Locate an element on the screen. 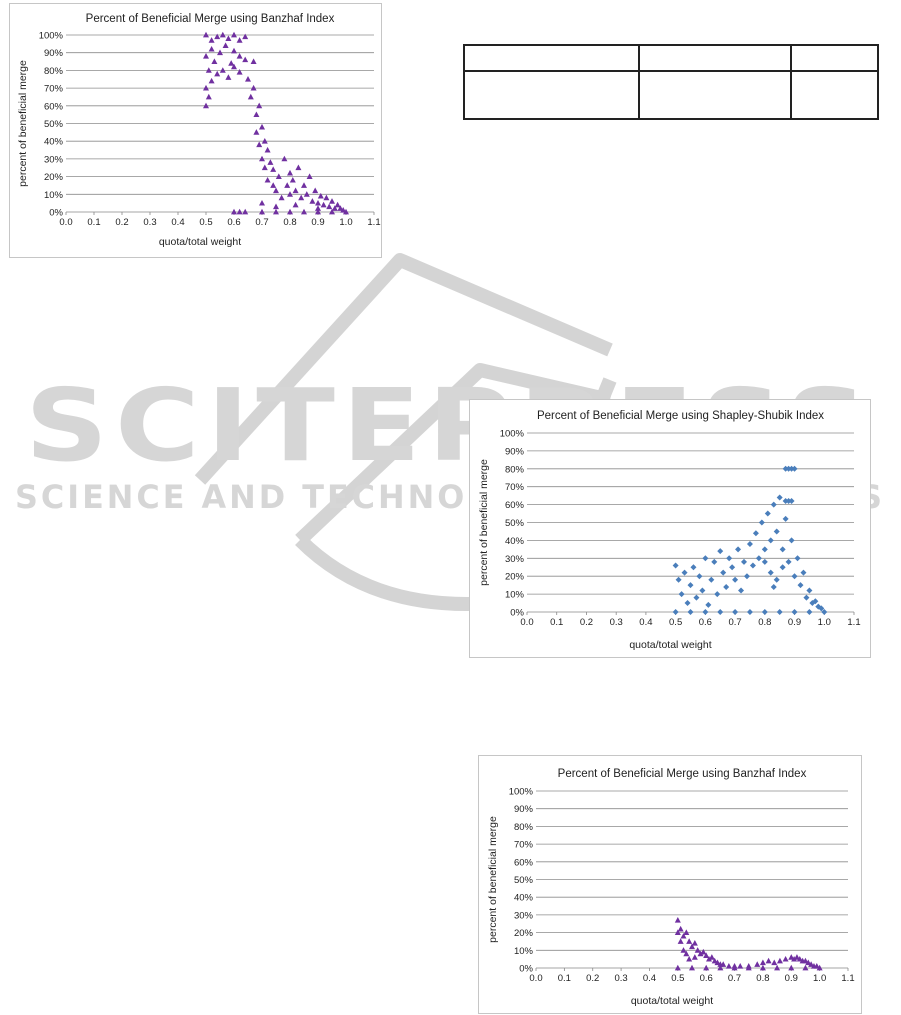 The width and height of the screenshot is (901, 1015). x-tick-label: 0.8 is located at coordinates (762, 978).